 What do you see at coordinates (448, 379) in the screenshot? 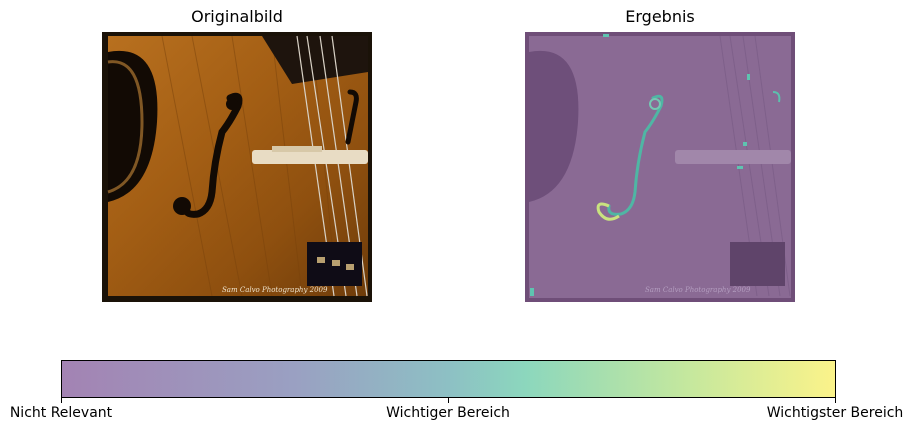
I see `colorbar` at bounding box center [448, 379].